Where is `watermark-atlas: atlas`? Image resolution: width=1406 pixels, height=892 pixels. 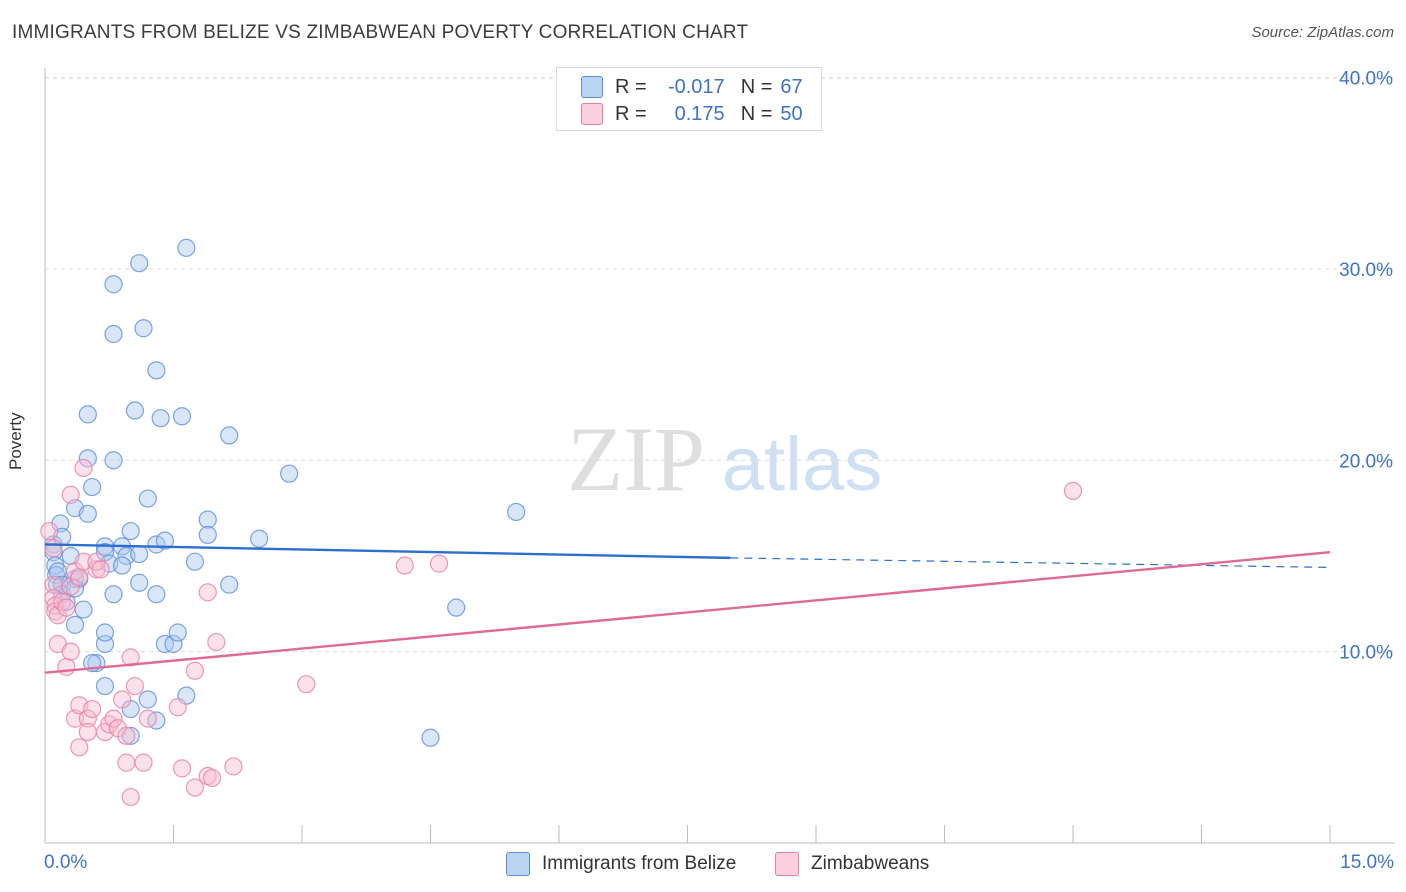 watermark-atlas: atlas is located at coordinates (802, 464).